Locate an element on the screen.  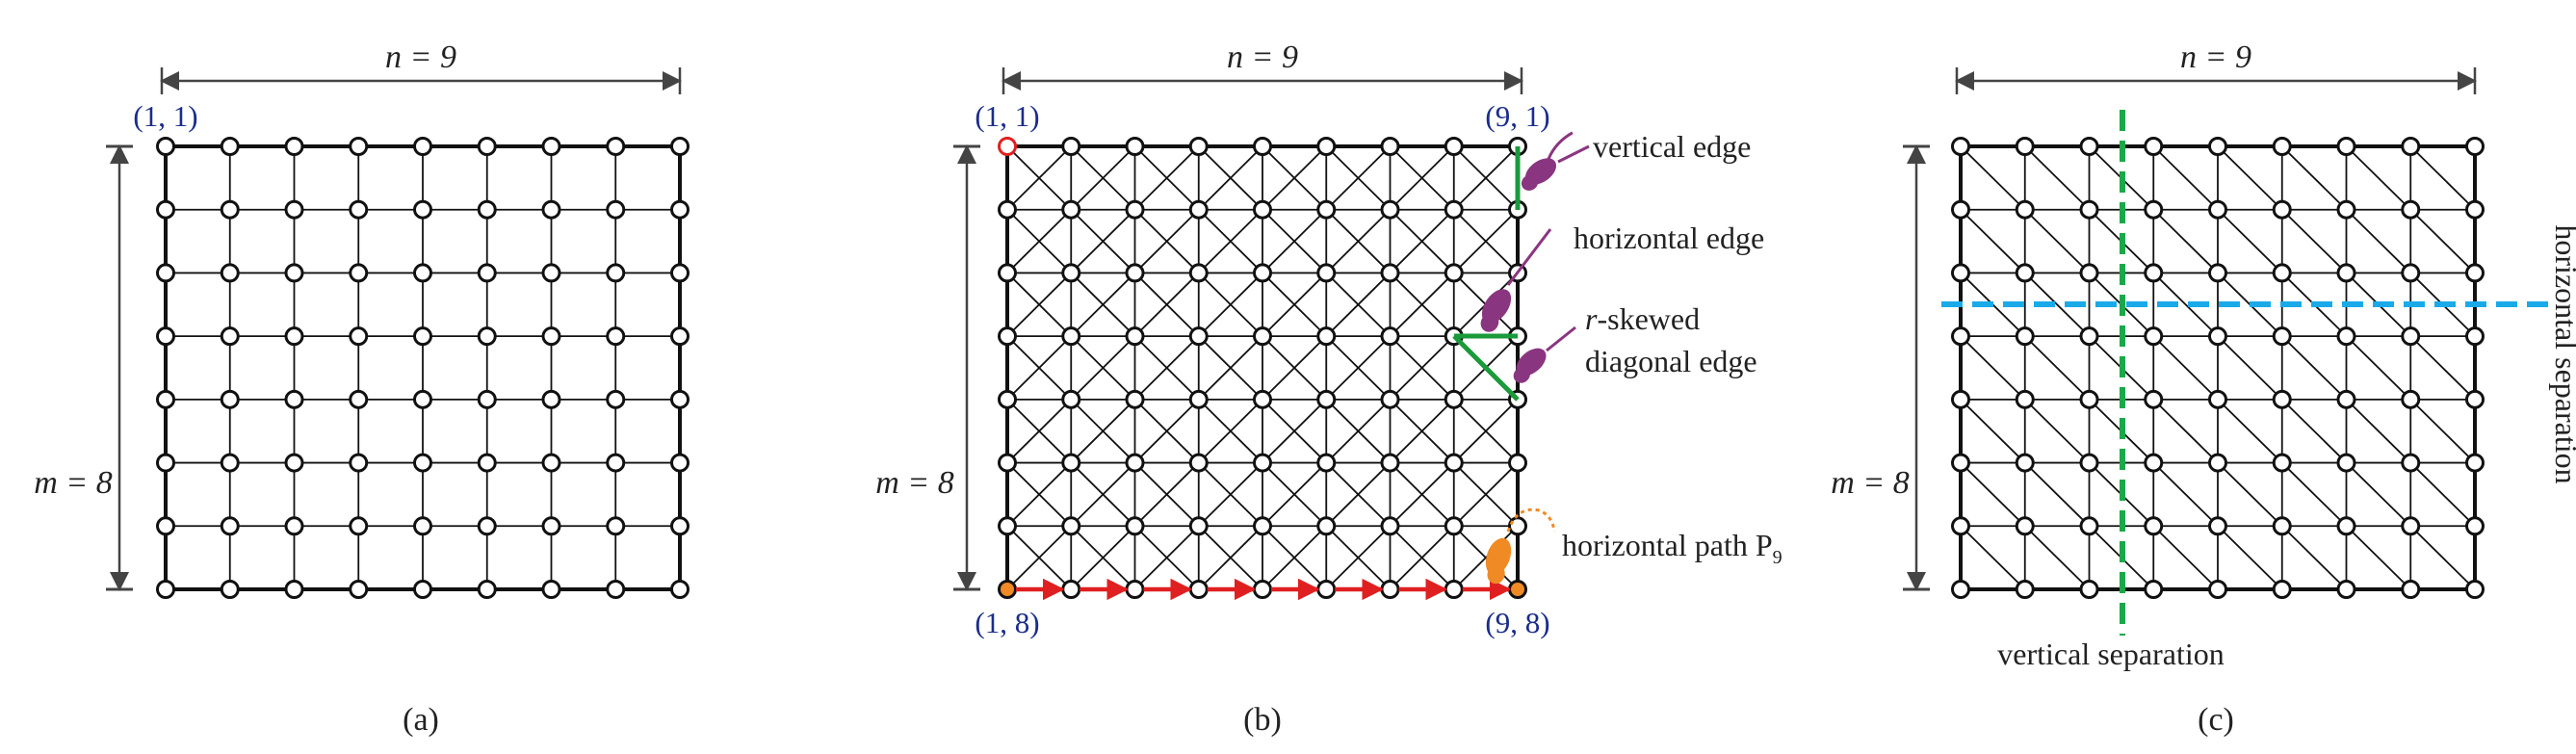
panel-a-grid is located at coordinates (423, 368).